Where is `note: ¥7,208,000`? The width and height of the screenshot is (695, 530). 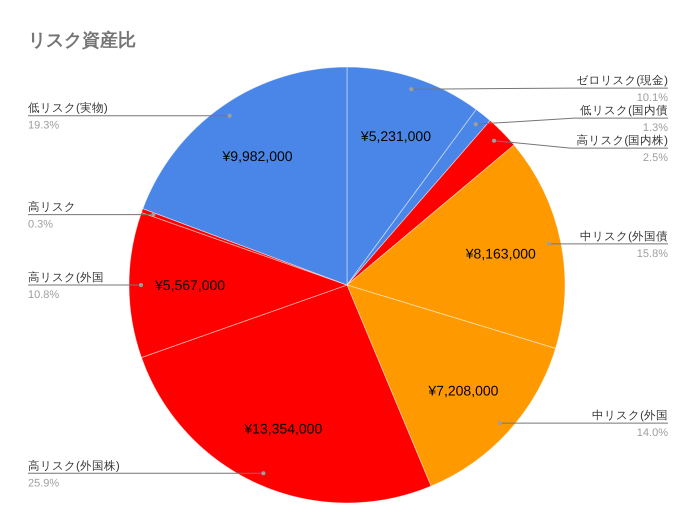 note: ¥7,208,000 is located at coordinates (463, 390).